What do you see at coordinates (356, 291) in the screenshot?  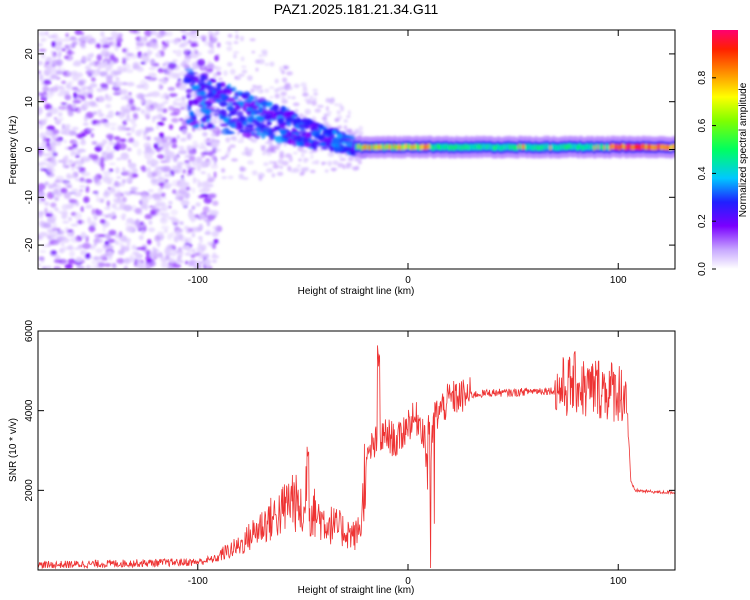 I see `spectrogram-xlabel: Height of straight line (km)` at bounding box center [356, 291].